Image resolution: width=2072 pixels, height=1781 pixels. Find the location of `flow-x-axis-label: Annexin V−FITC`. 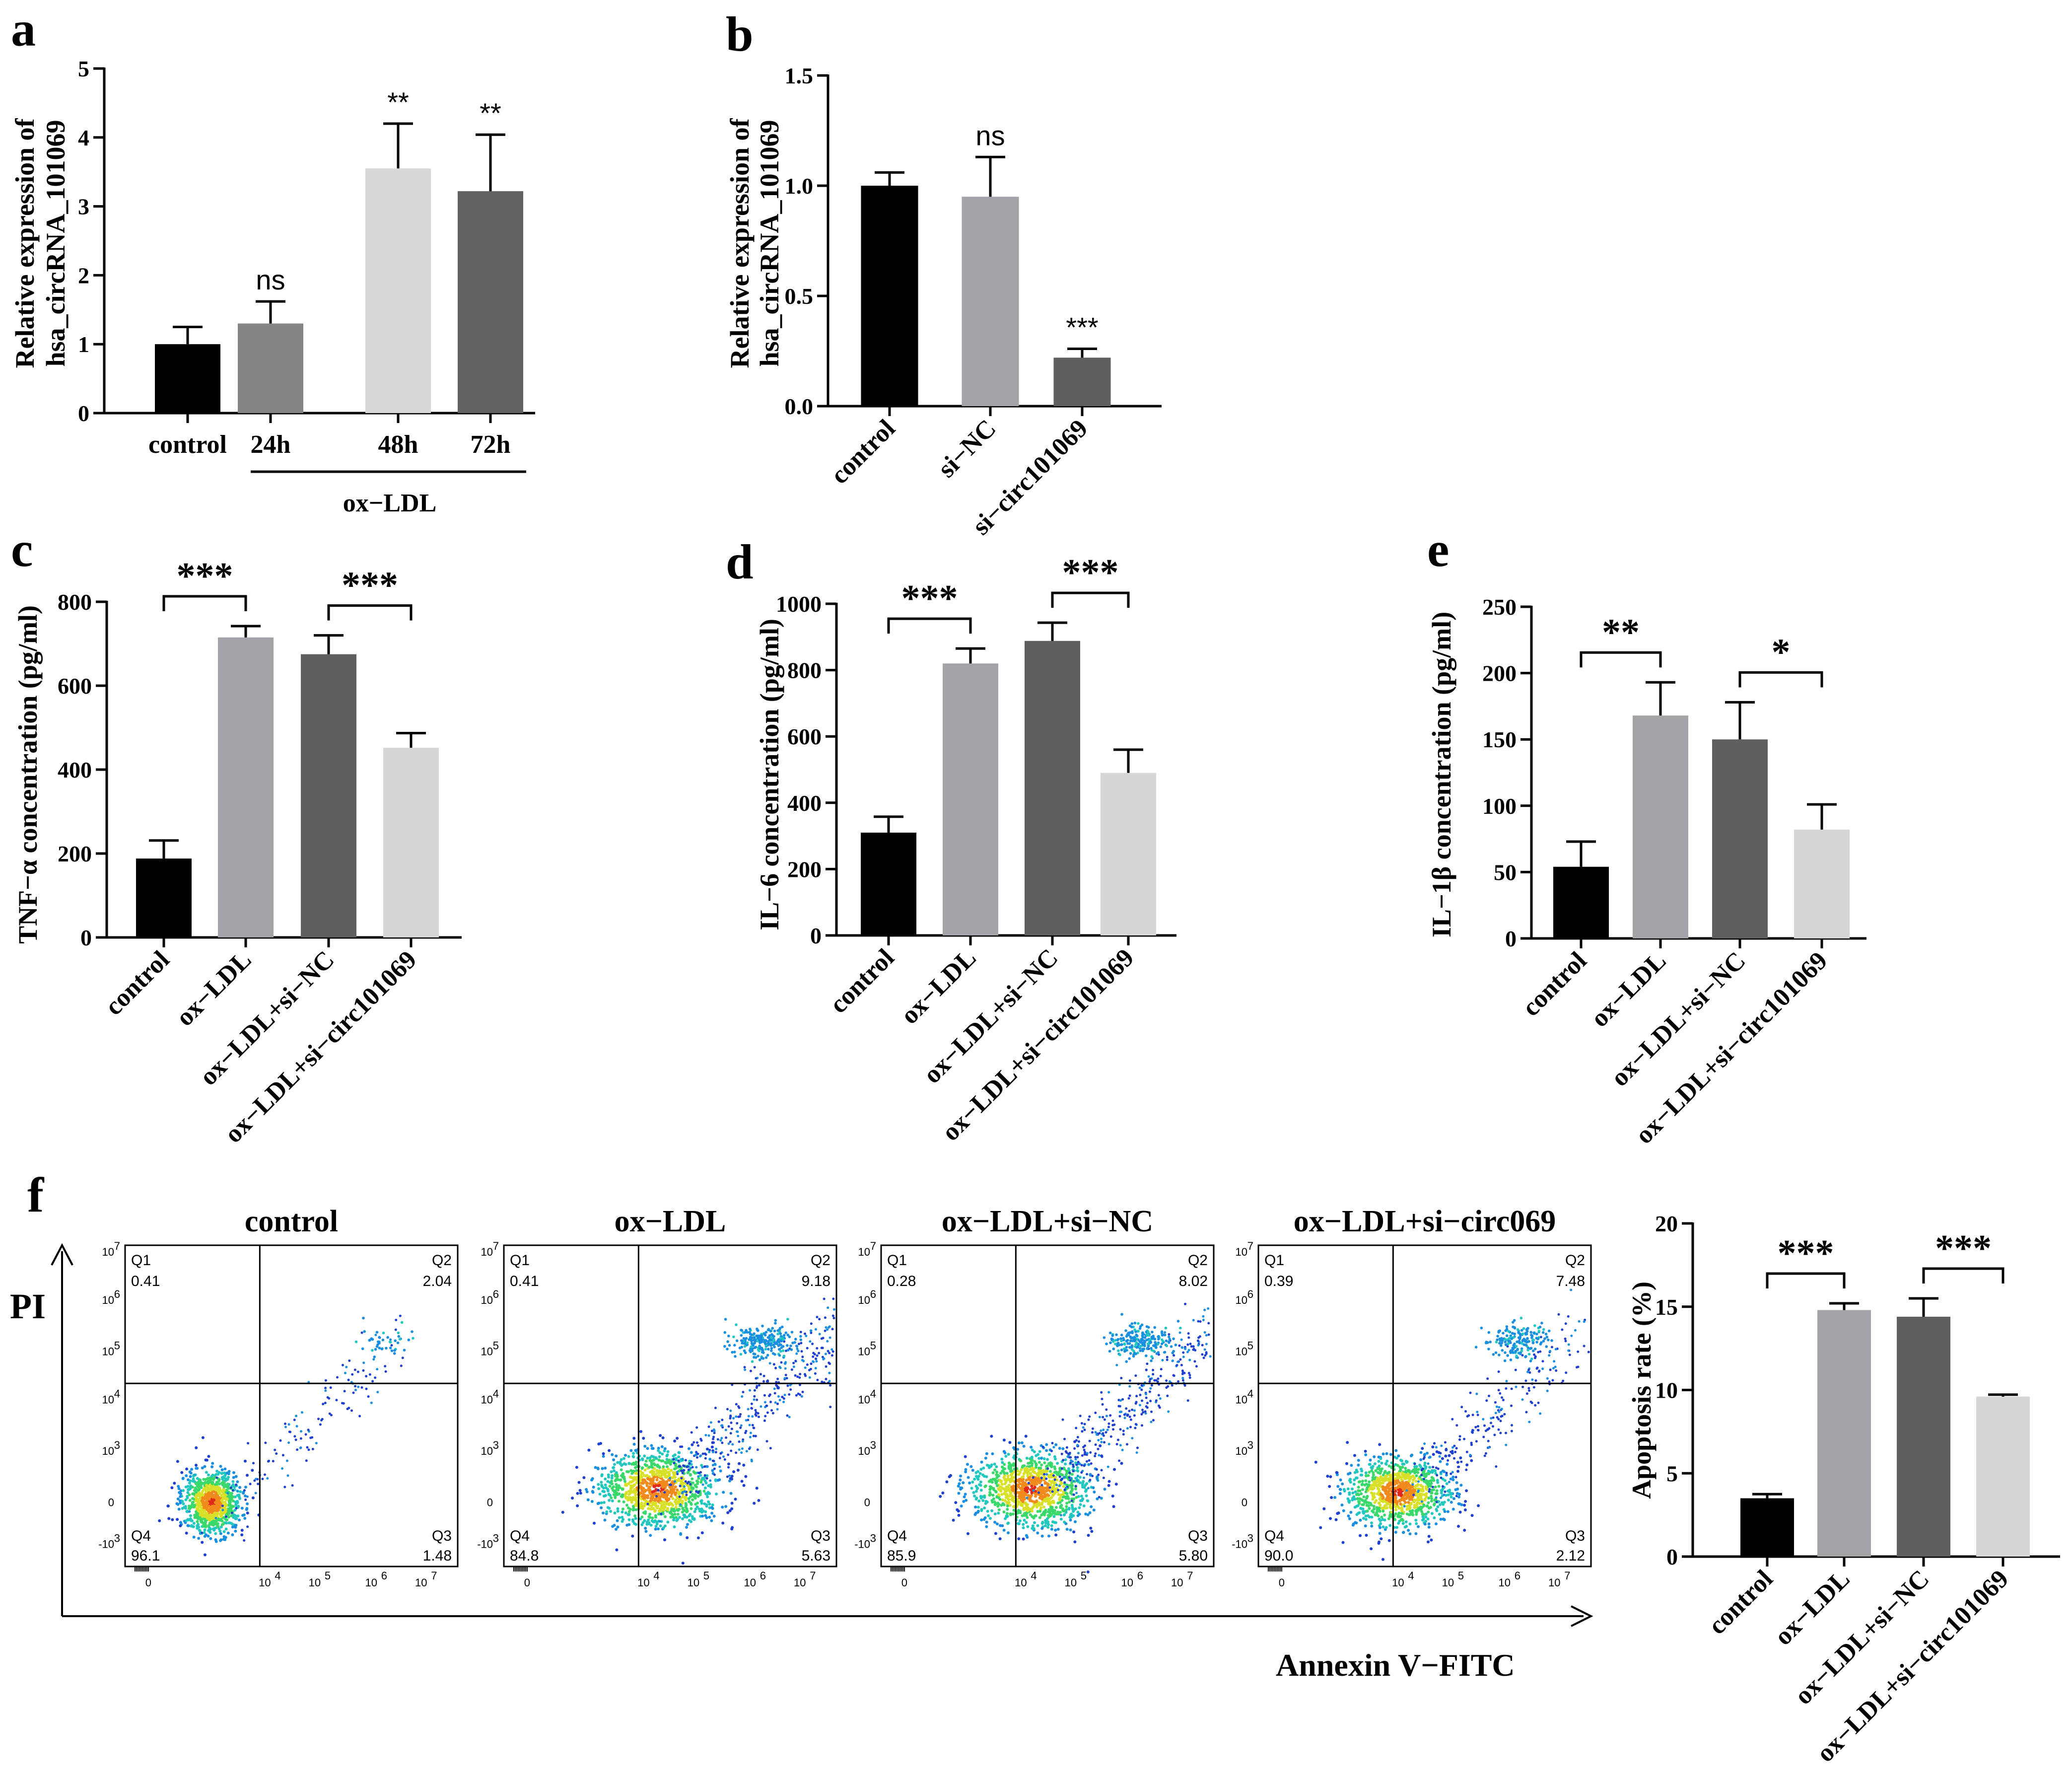

flow-x-axis-label: Annexin V−FITC is located at coordinates (1395, 1665).